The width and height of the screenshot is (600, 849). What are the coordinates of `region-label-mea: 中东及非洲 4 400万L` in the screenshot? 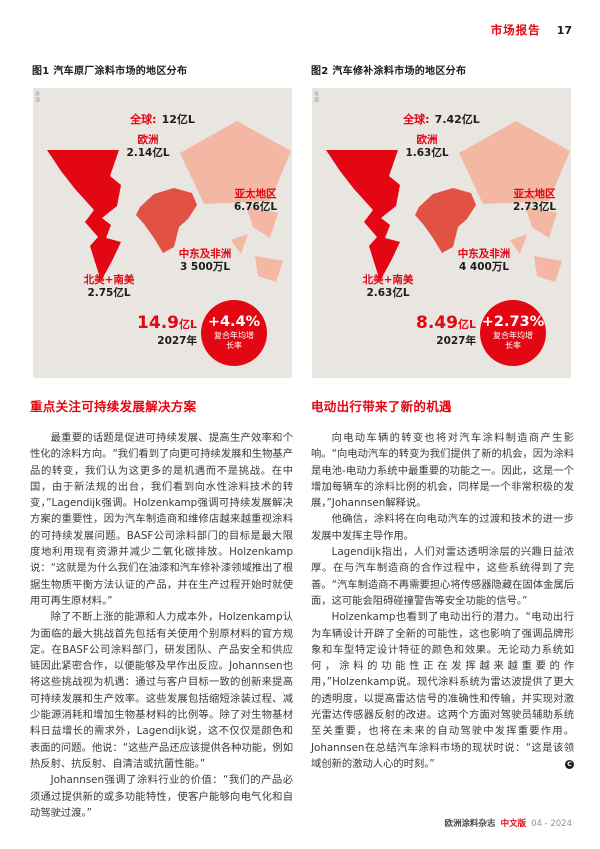 It's located at (484, 261).